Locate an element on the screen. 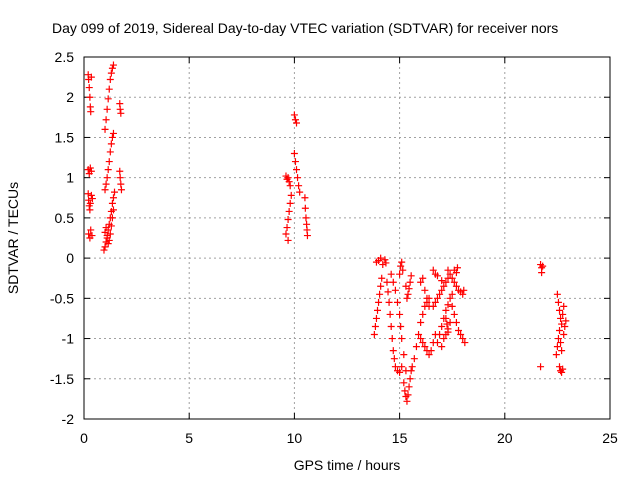 This screenshot has width=640, height=480. x-tick-label: 20 is located at coordinates (505, 438).